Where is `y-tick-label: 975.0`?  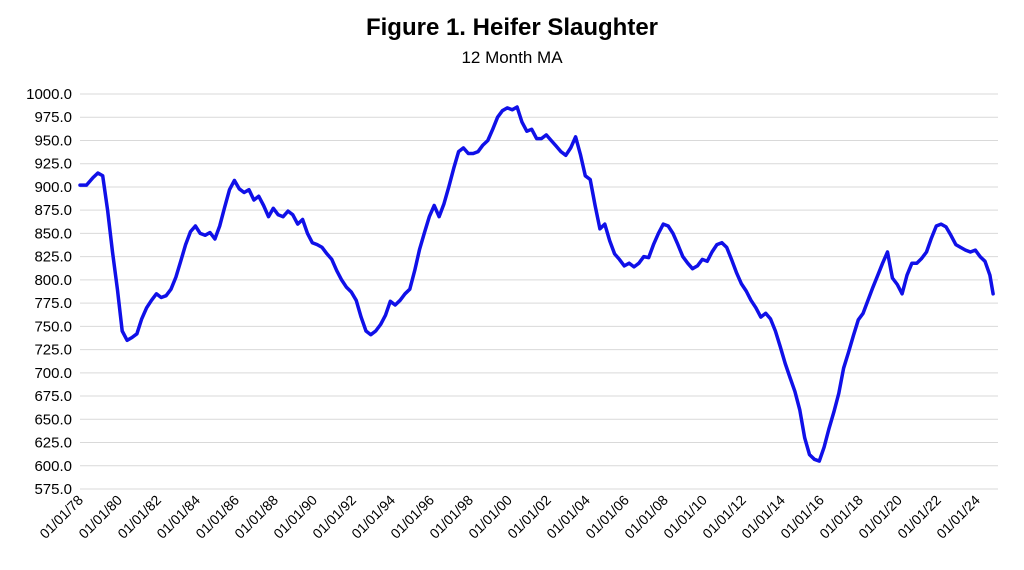 y-tick-label: 975.0 is located at coordinates (53, 117).